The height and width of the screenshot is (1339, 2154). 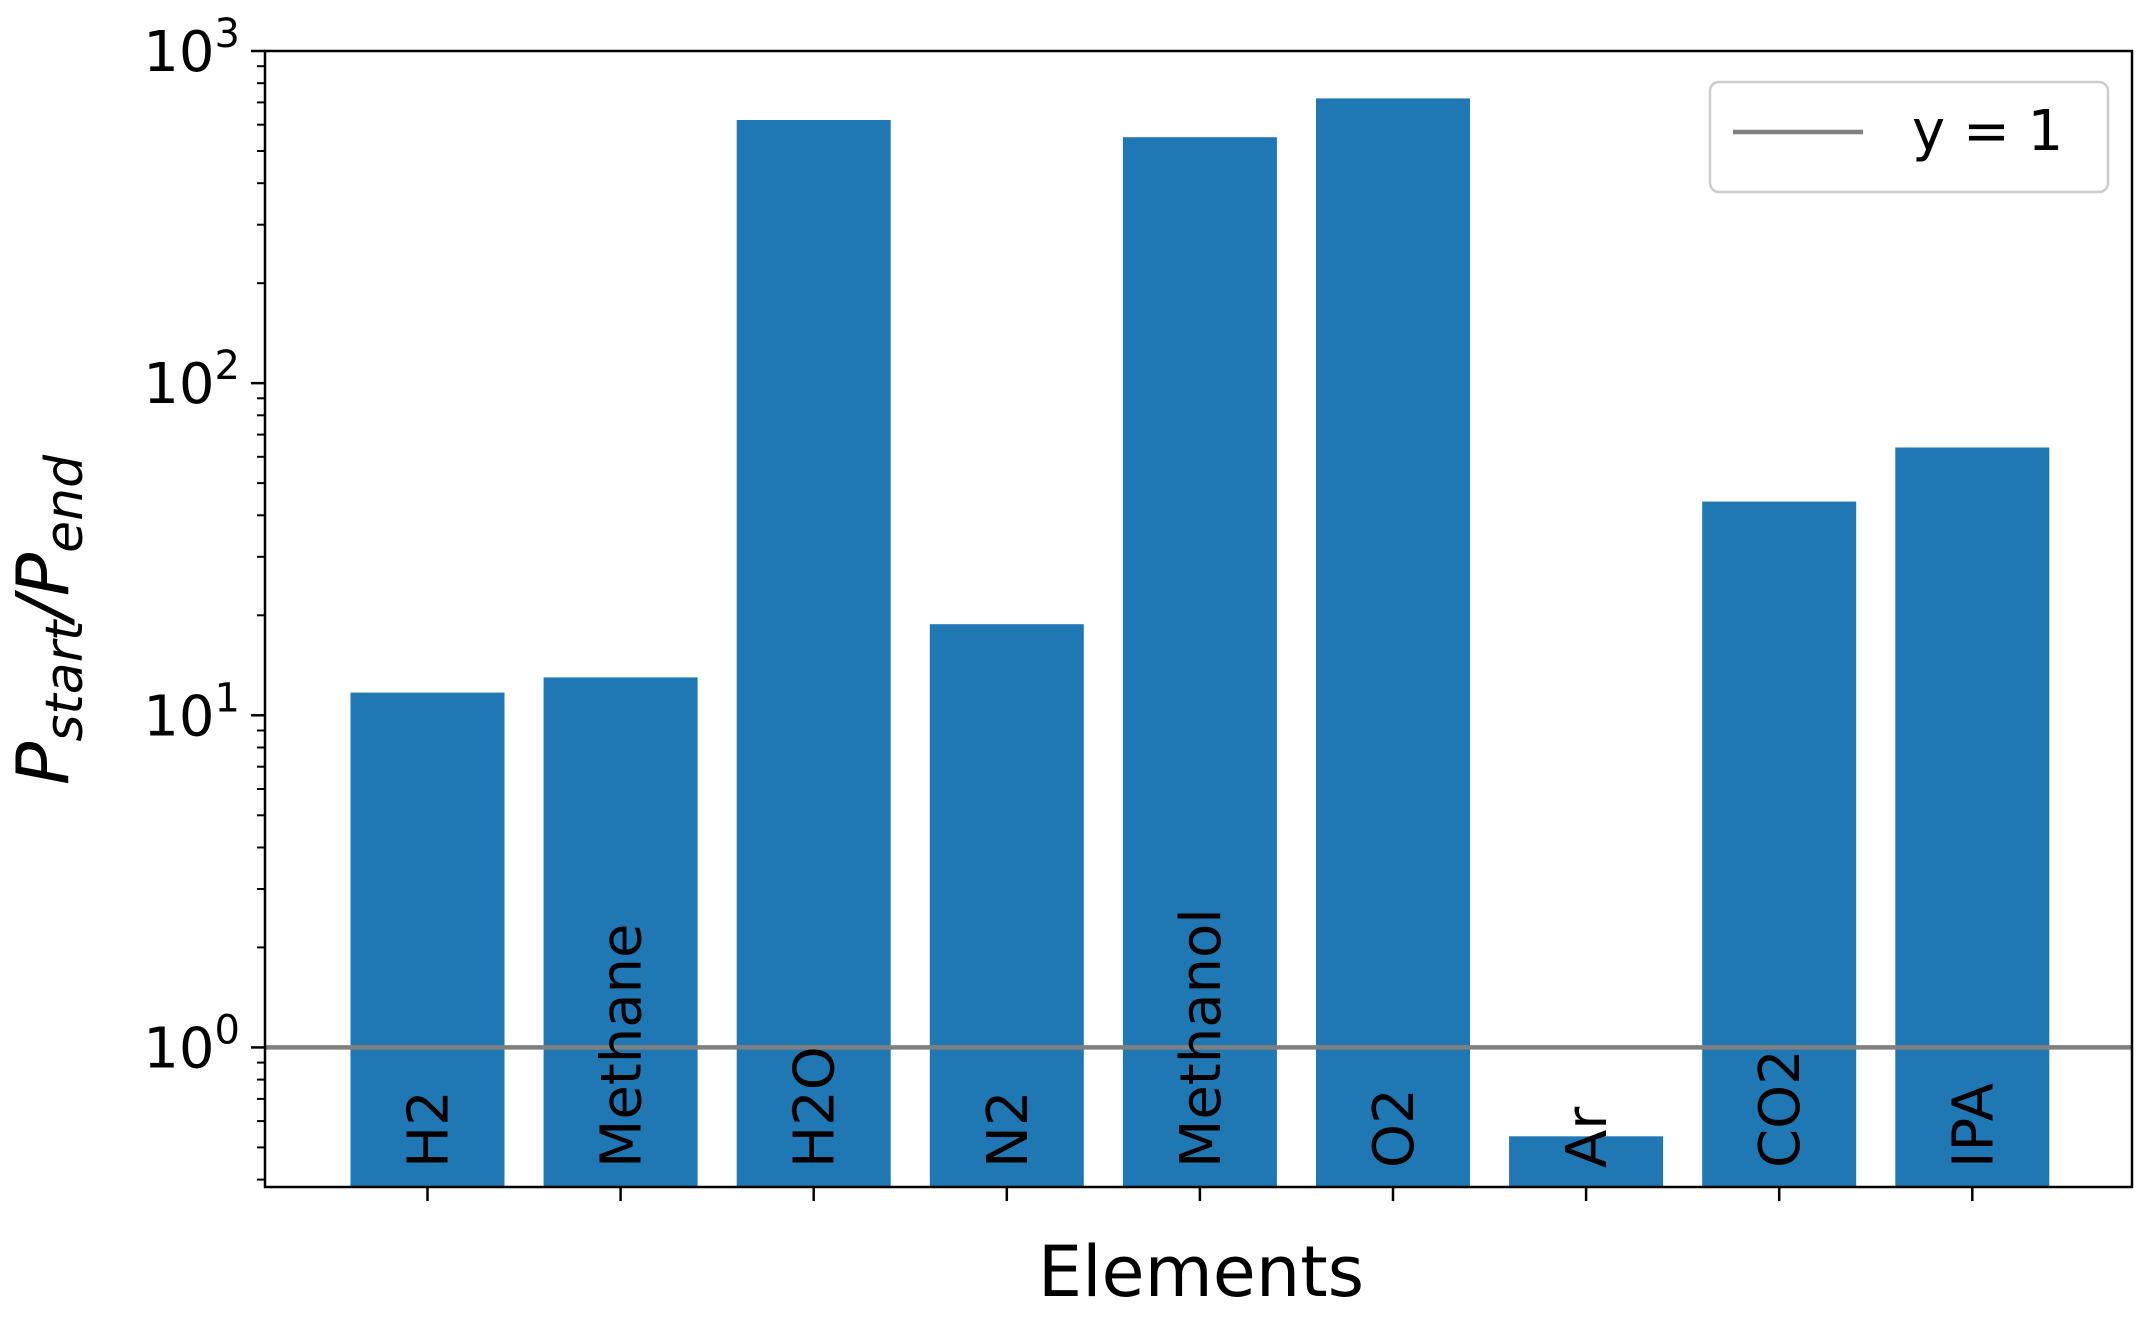 I want to click on bar-label-o2: O2, so click(x=1394, y=1128).